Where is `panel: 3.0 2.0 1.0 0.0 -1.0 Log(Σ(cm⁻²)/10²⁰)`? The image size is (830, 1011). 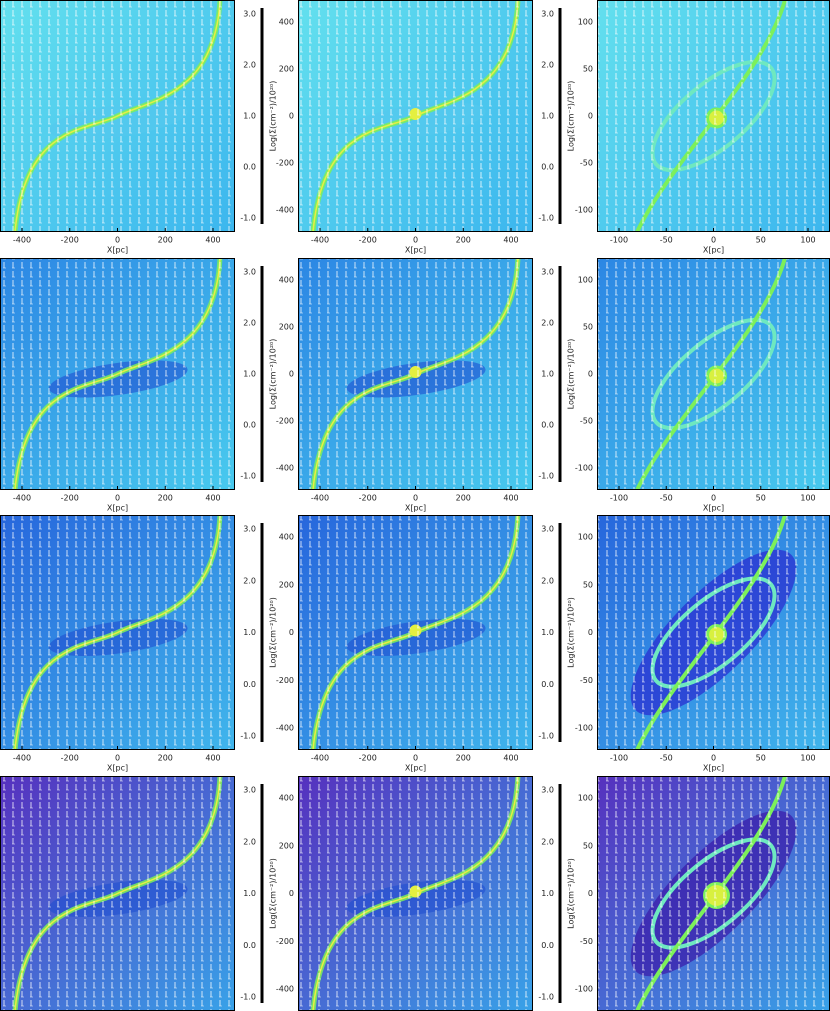
panel: 3.0 2.0 1.0 0.0 -1.0 Log(Σ(cm⁻²)/10²⁰) is located at coordinates (139, 893).